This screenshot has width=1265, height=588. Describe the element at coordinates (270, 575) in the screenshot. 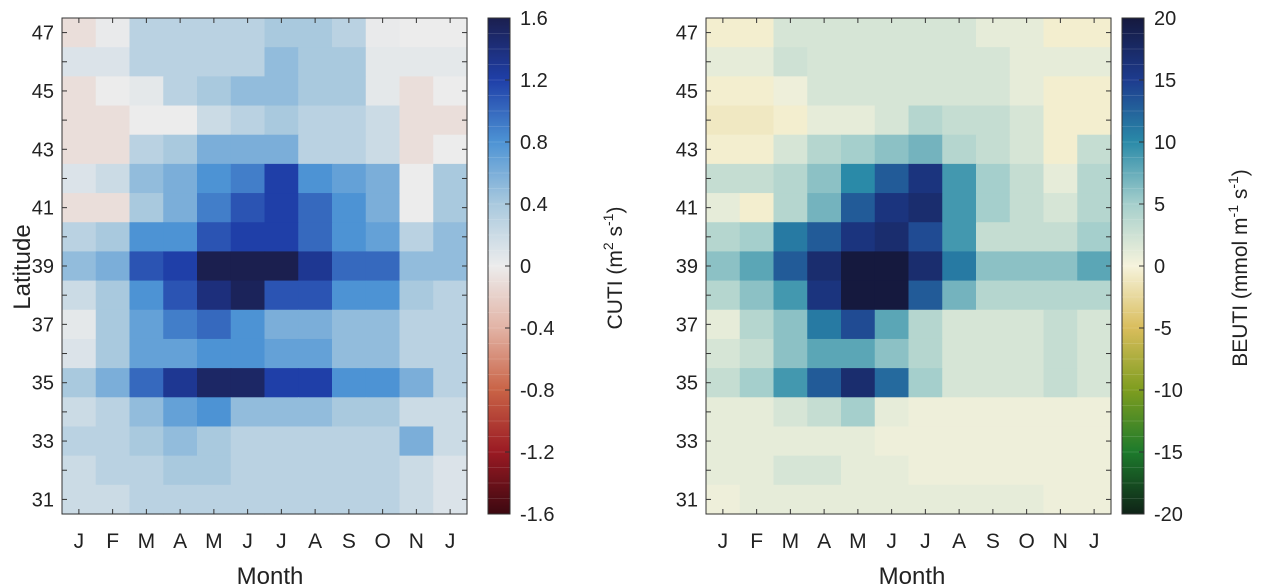

I see `cuti-x-axis-label: Month` at that location.